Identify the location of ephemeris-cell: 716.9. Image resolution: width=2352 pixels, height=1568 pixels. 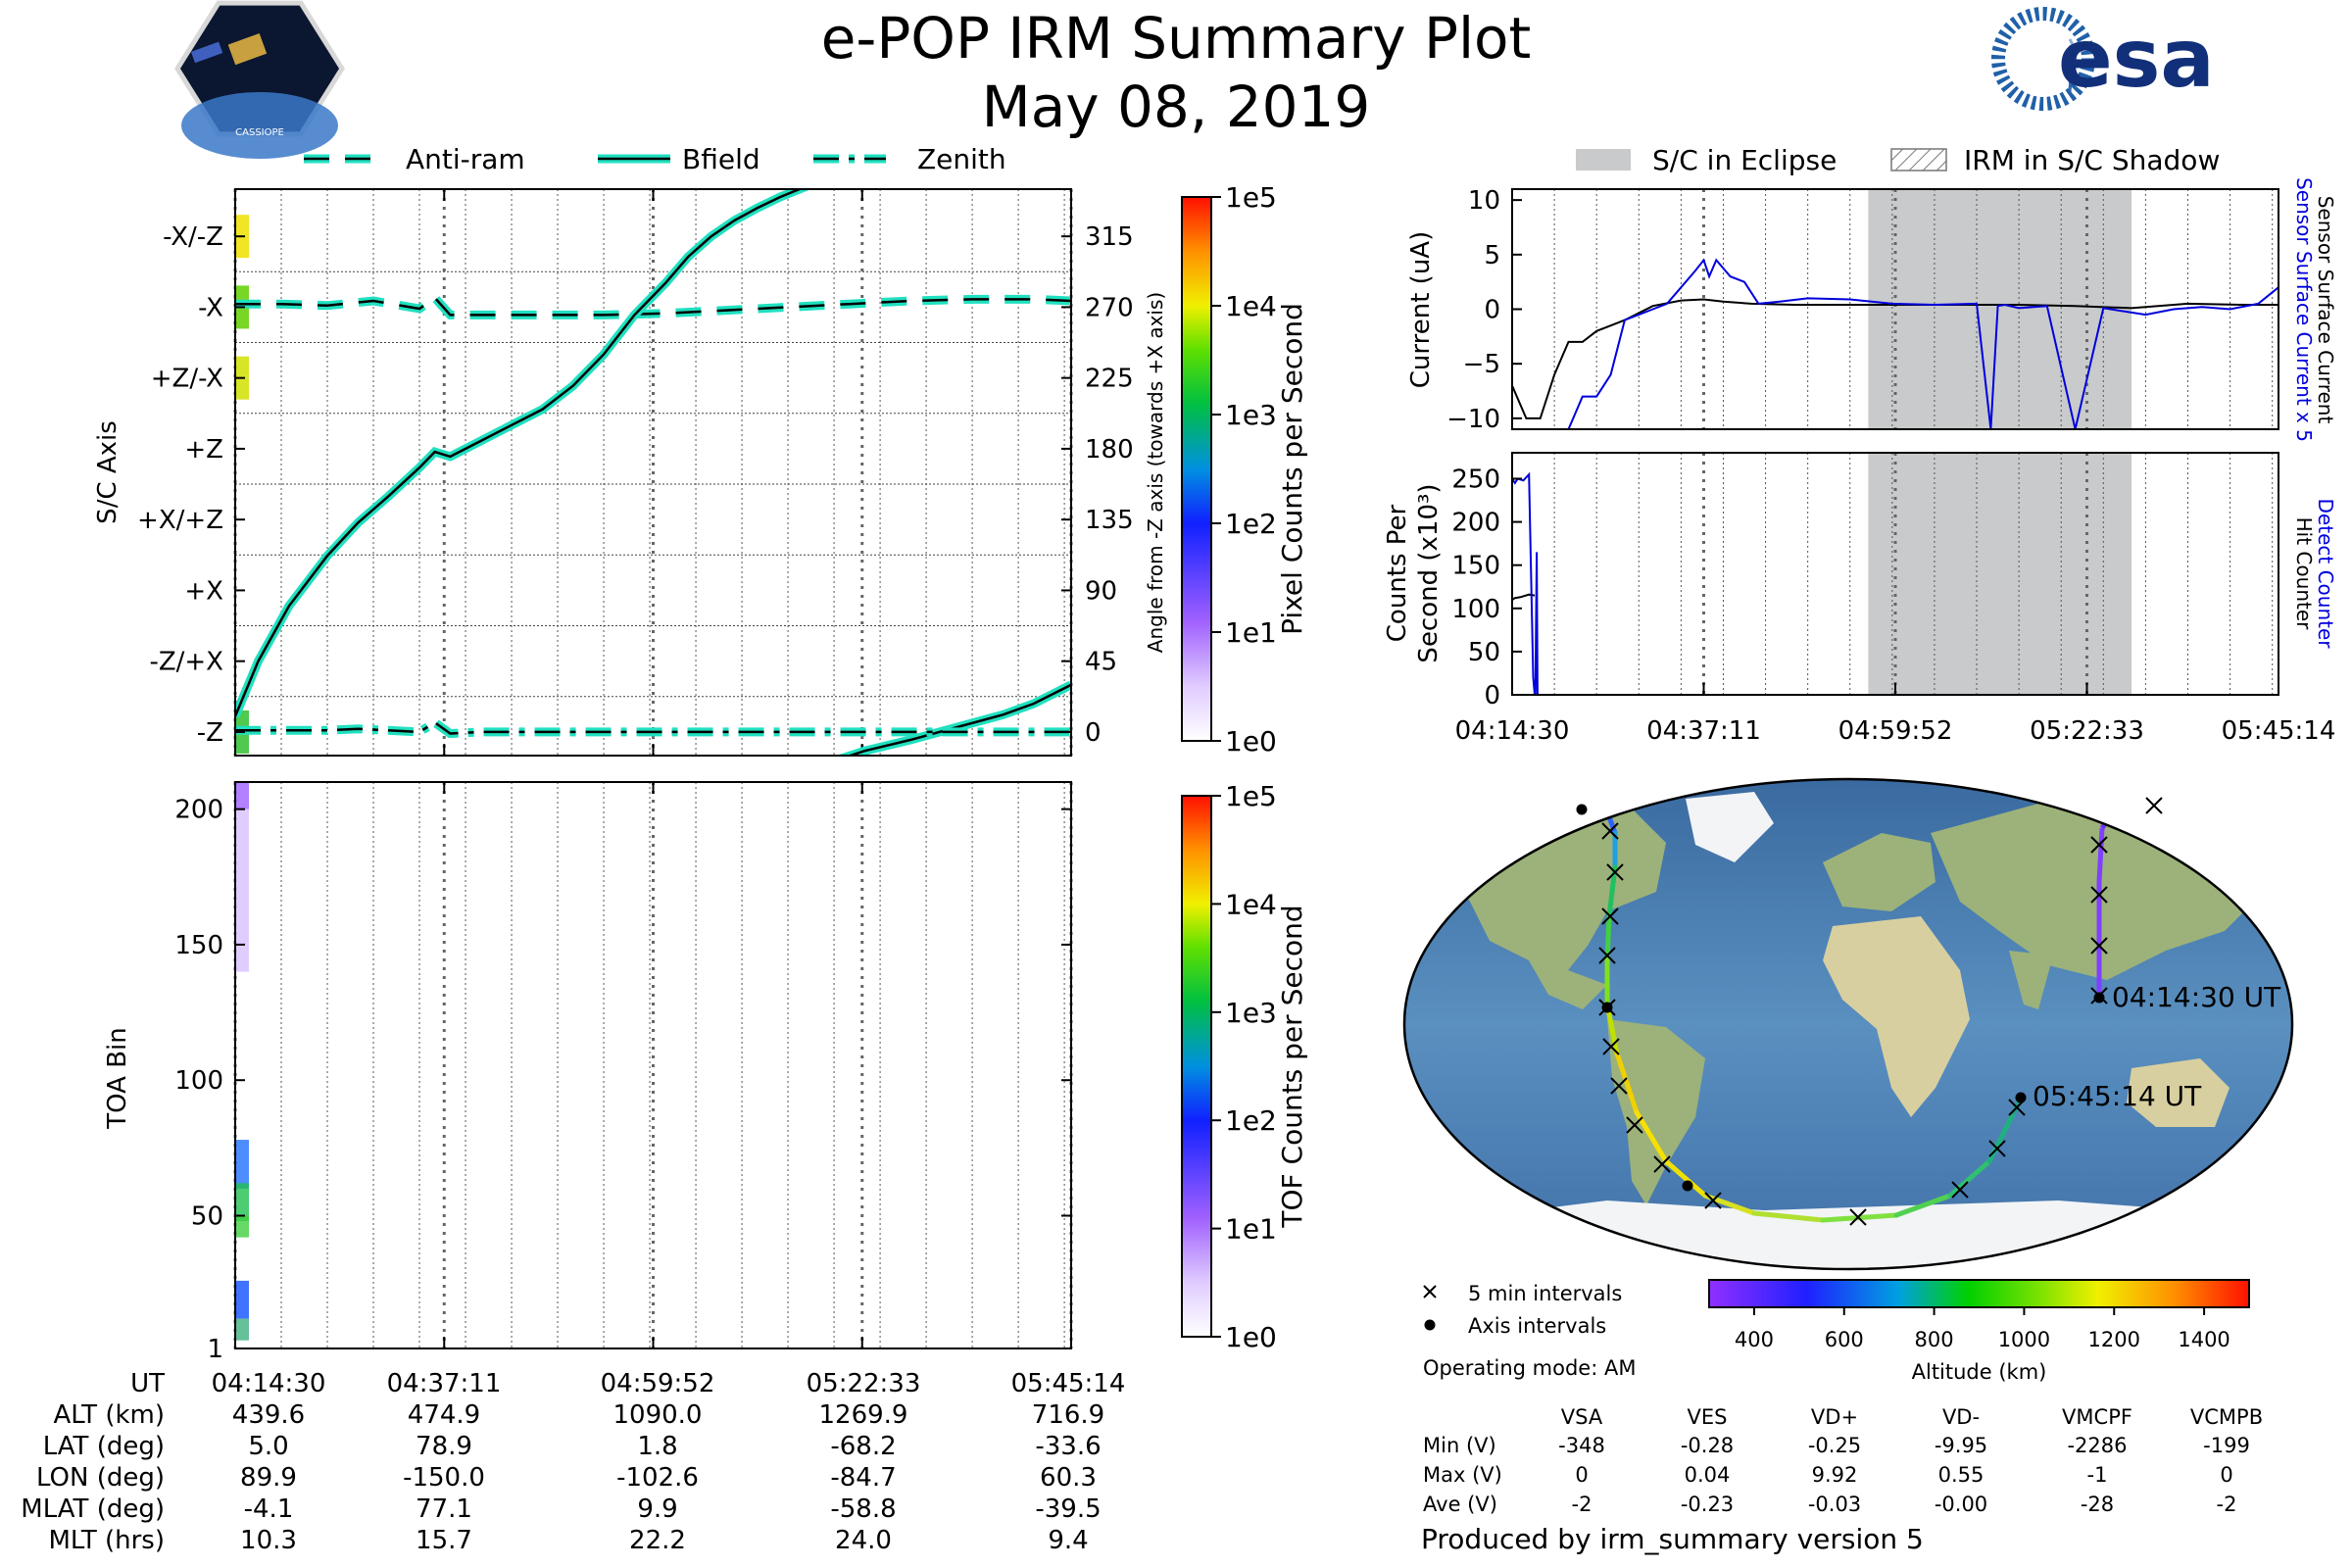
(1068, 1415).